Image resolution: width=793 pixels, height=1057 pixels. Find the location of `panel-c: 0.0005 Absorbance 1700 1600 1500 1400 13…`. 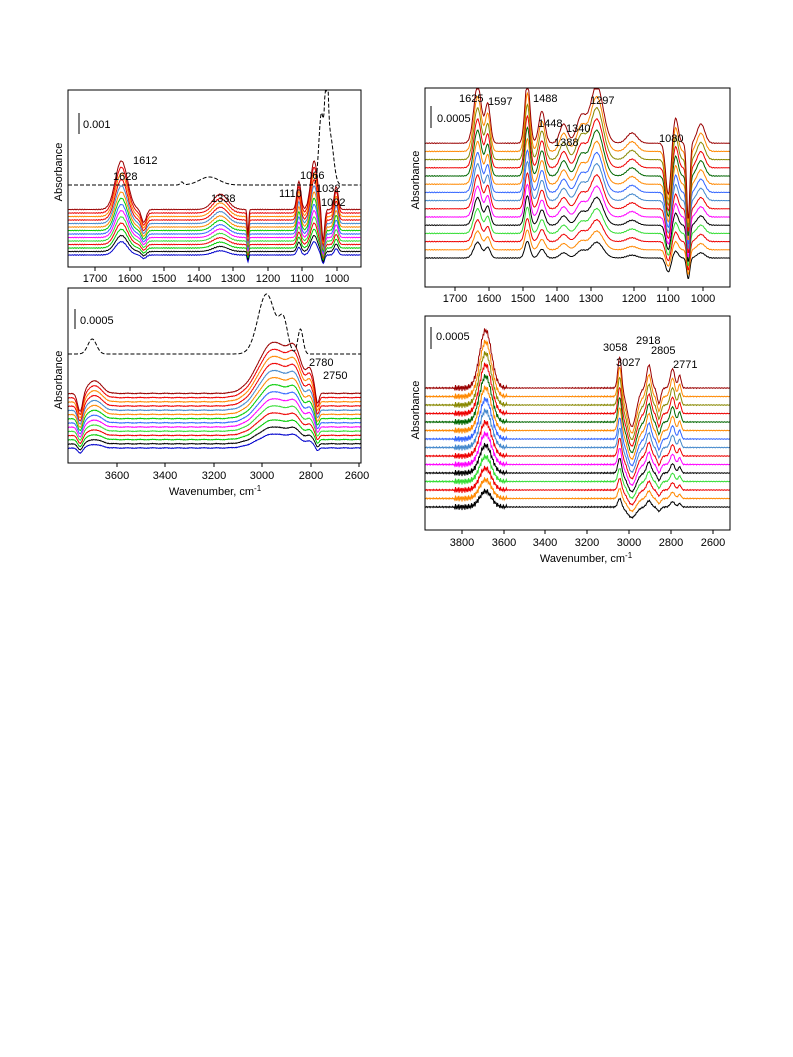

panel-c: 0.0005 Absorbance 1700 1600 1500 1400 13… is located at coordinates (570, 196).